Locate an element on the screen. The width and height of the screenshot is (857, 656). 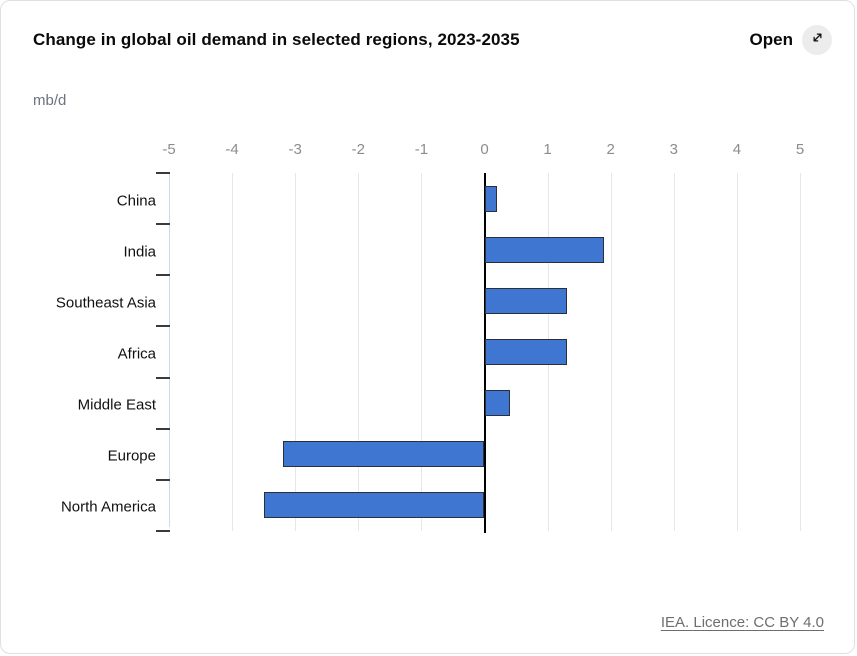
x-axis-tick-labels: -5 -4 -3 -2 -1 0 1 2 3 4 5 is located at coordinates (483, 150).